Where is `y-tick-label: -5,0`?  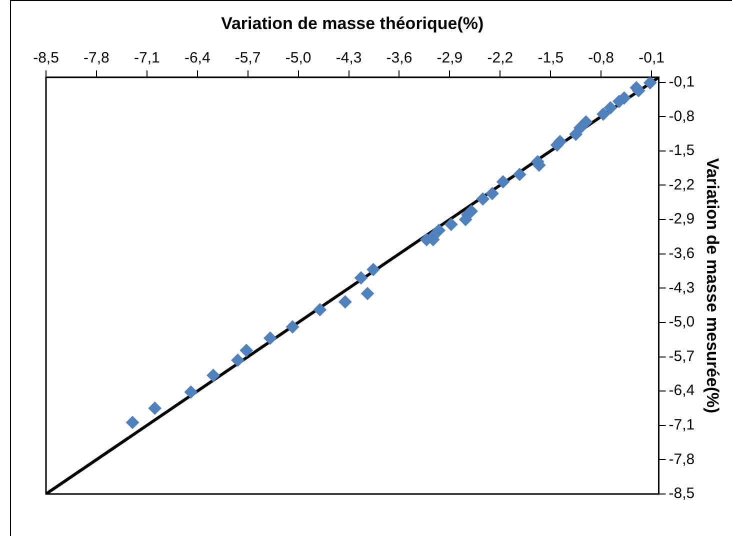
y-tick-label: -5,0 is located at coordinates (681, 322).